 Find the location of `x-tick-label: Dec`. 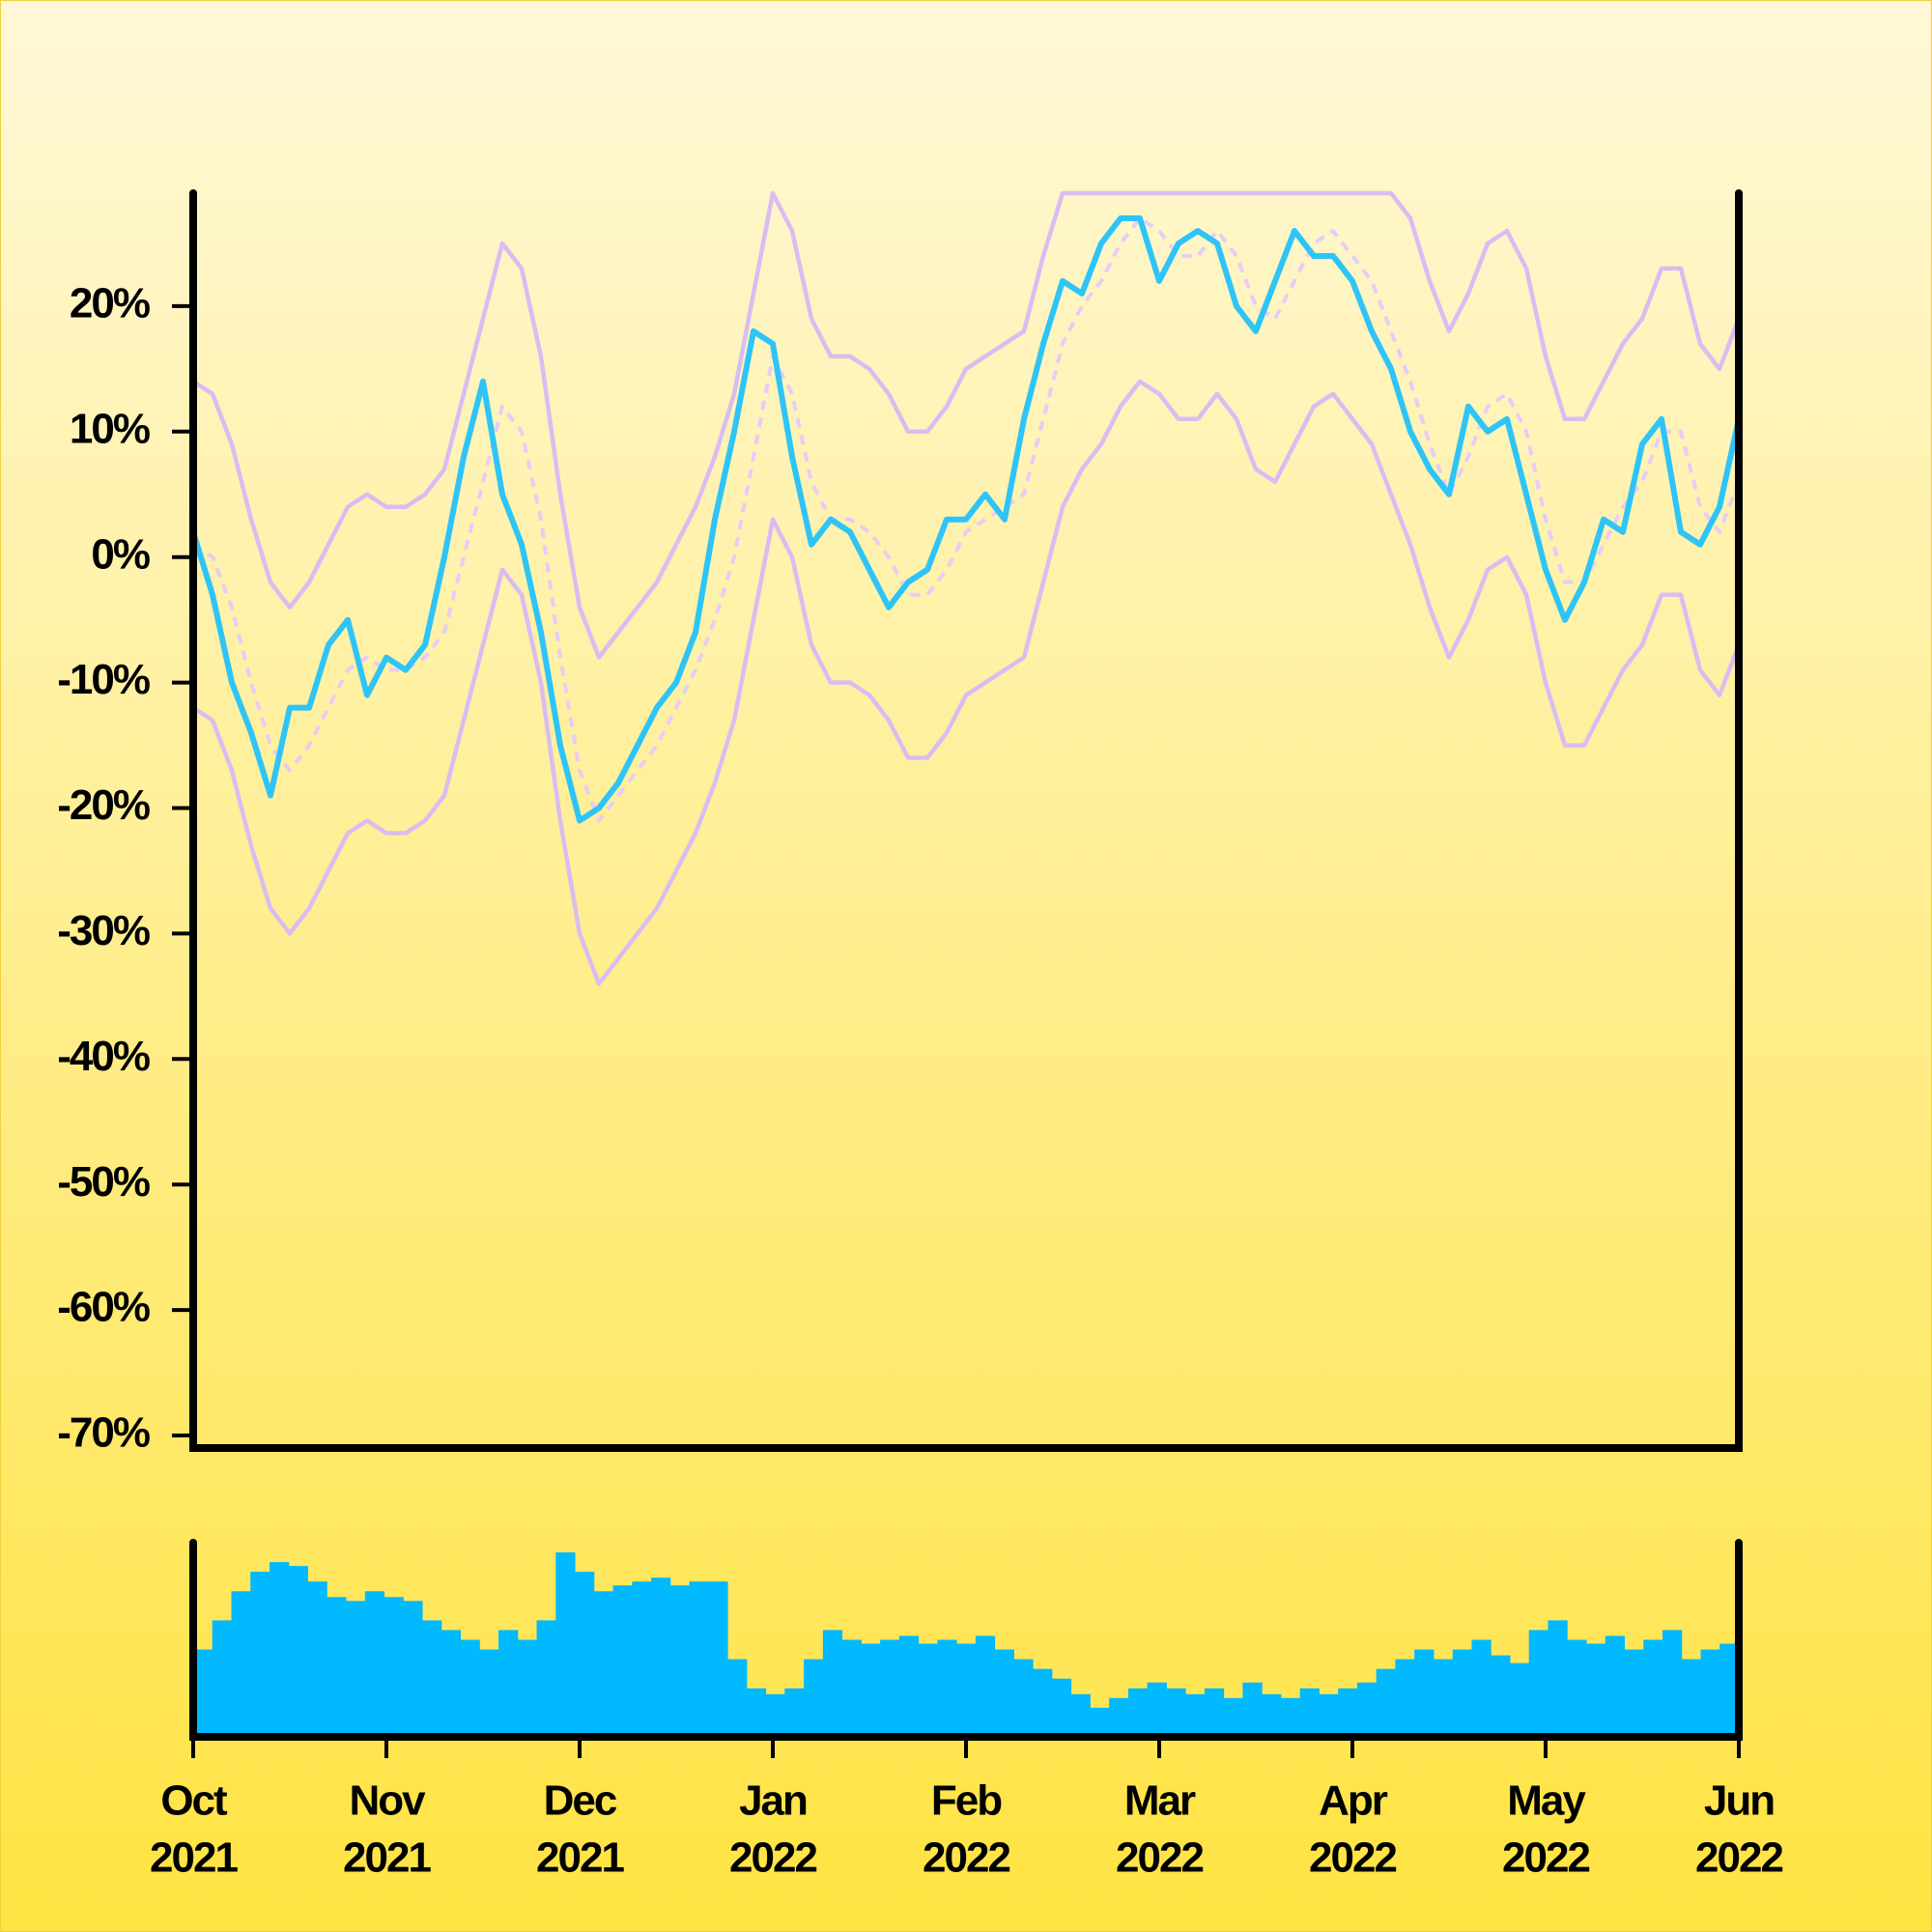

x-tick-label: Dec is located at coordinates (580, 1801).